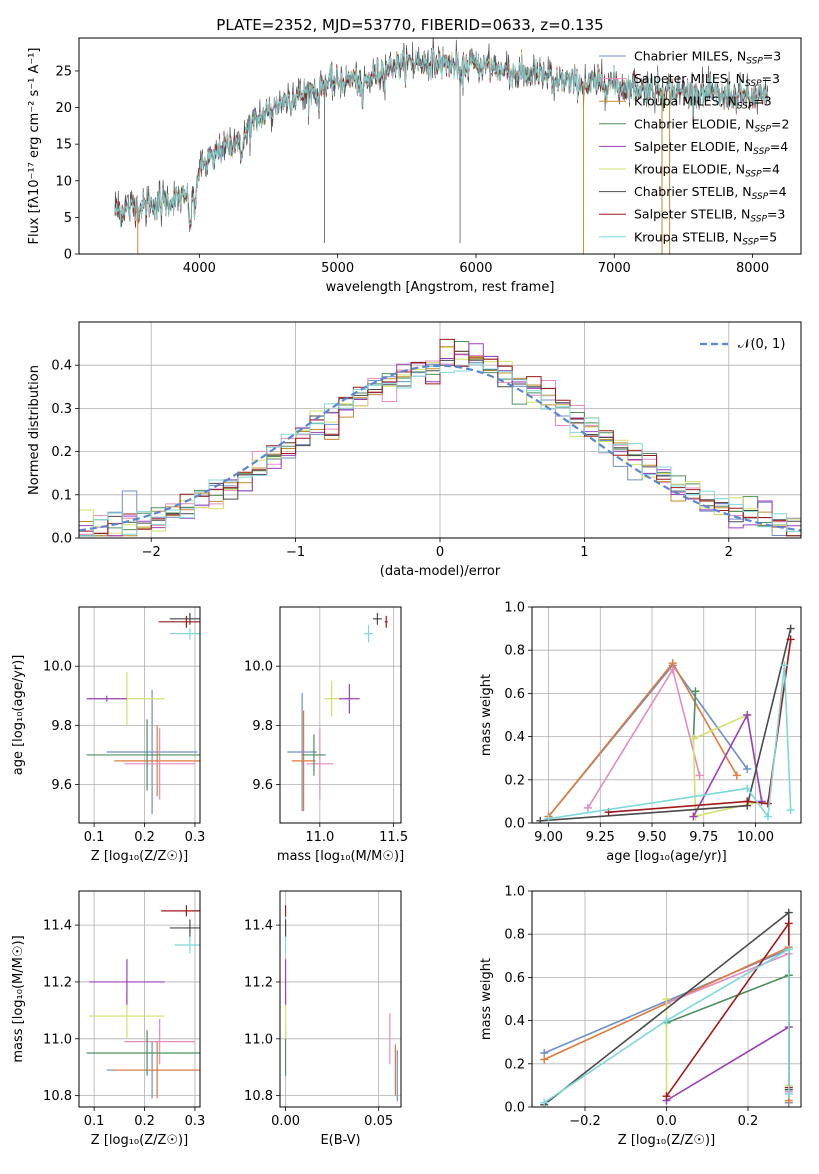  Describe the element at coordinates (151, 552) in the screenshot. I see `x-tick-label: −2` at that location.